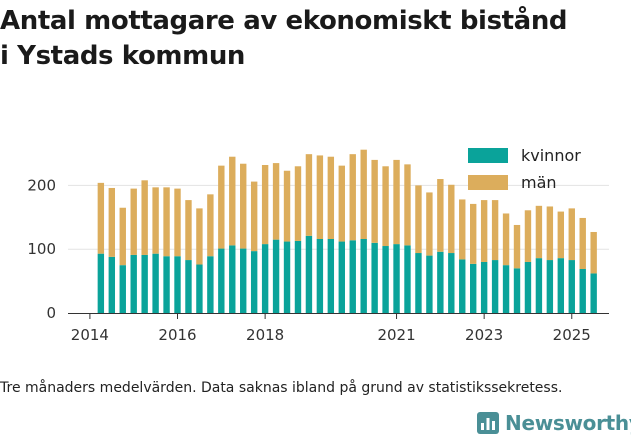  I want to click on x-tick-label: 2021, so click(396, 335).